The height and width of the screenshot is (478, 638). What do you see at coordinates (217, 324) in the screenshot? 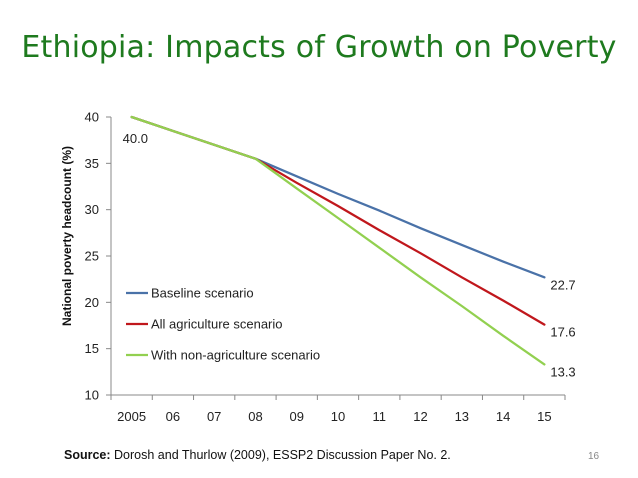
I see `legend-entry: All agriculture scenario` at bounding box center [217, 324].